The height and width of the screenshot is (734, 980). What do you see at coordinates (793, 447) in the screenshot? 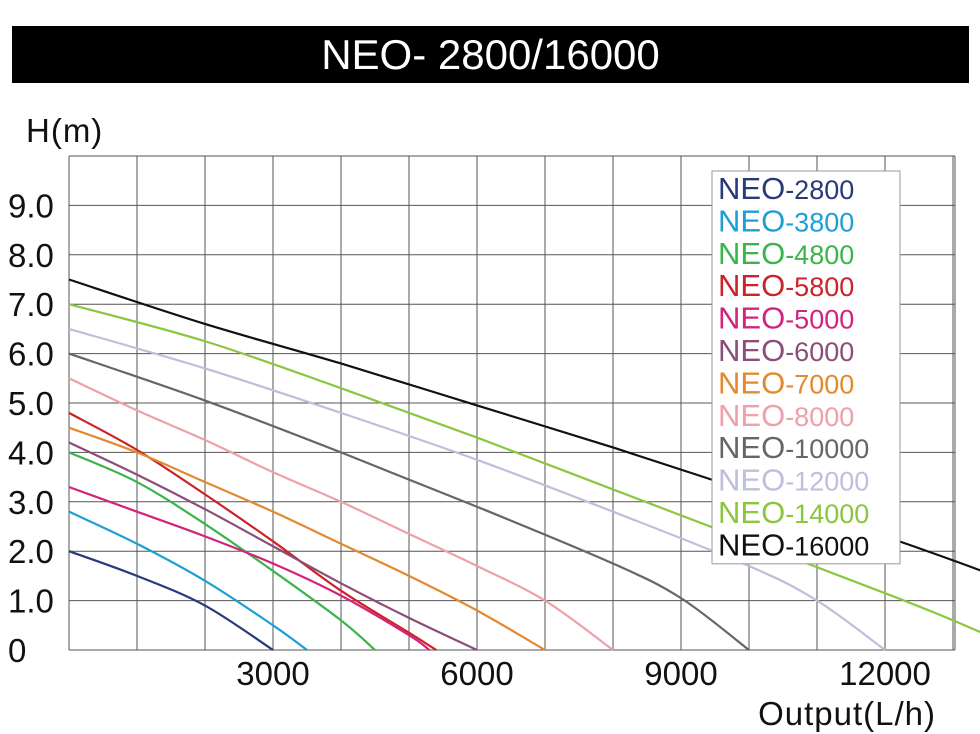
I see `legend-entry-neo-10000: NEO-10000` at bounding box center [793, 447].